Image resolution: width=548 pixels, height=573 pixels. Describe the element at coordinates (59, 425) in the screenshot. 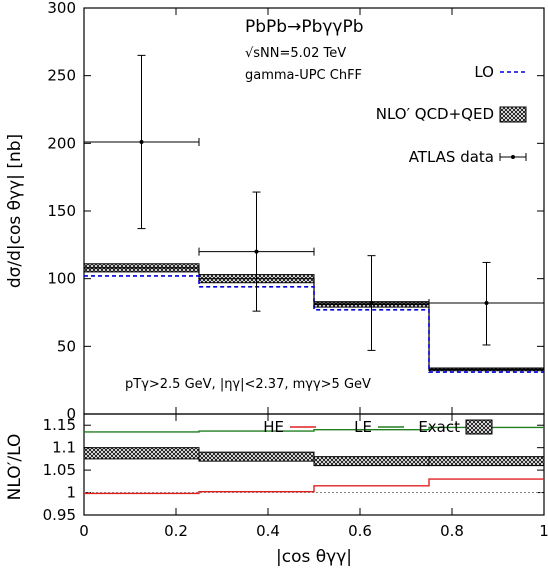

I see `ratio-y-tick-label: 1.15` at that location.